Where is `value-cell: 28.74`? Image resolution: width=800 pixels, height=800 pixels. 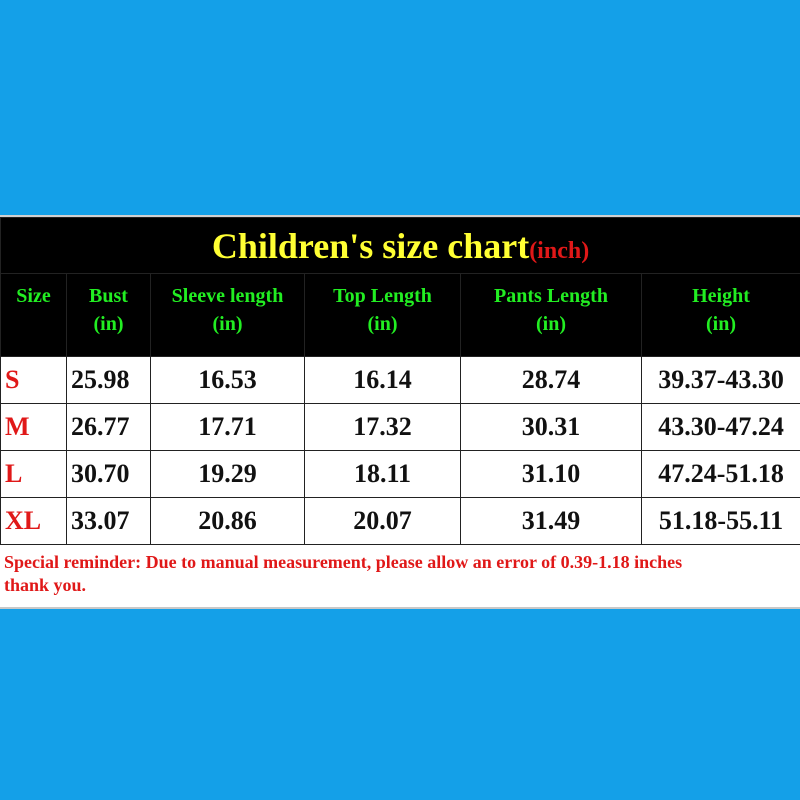 value-cell: 28.74 is located at coordinates (551, 380).